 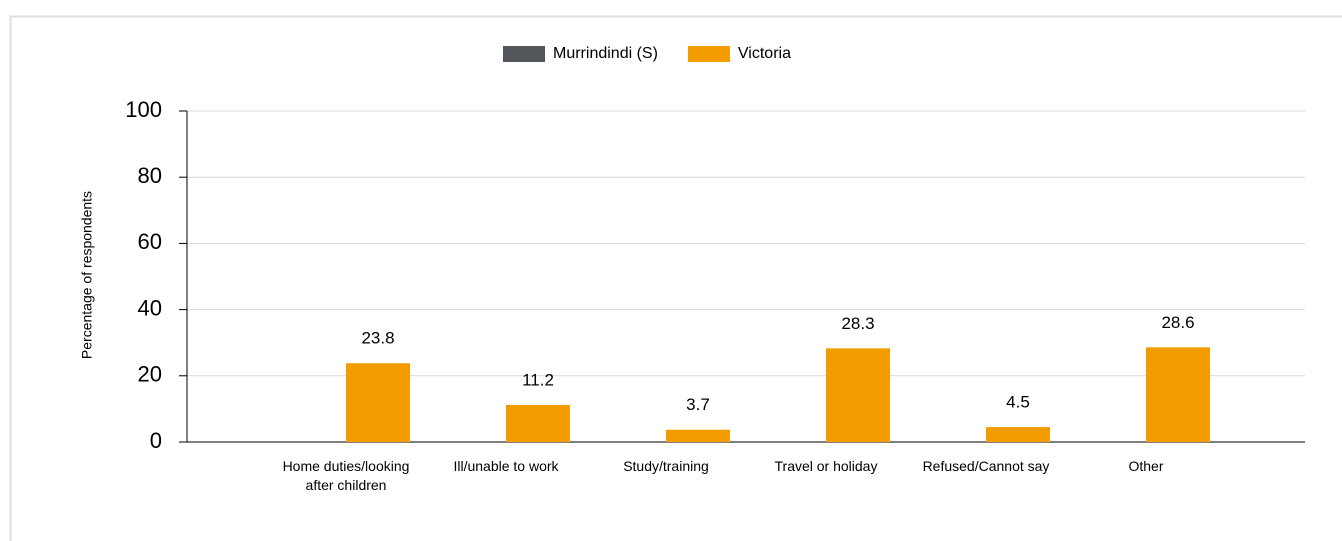 What do you see at coordinates (506, 466) in the screenshot?
I see `x-tick-label: Ill/unable to work` at bounding box center [506, 466].